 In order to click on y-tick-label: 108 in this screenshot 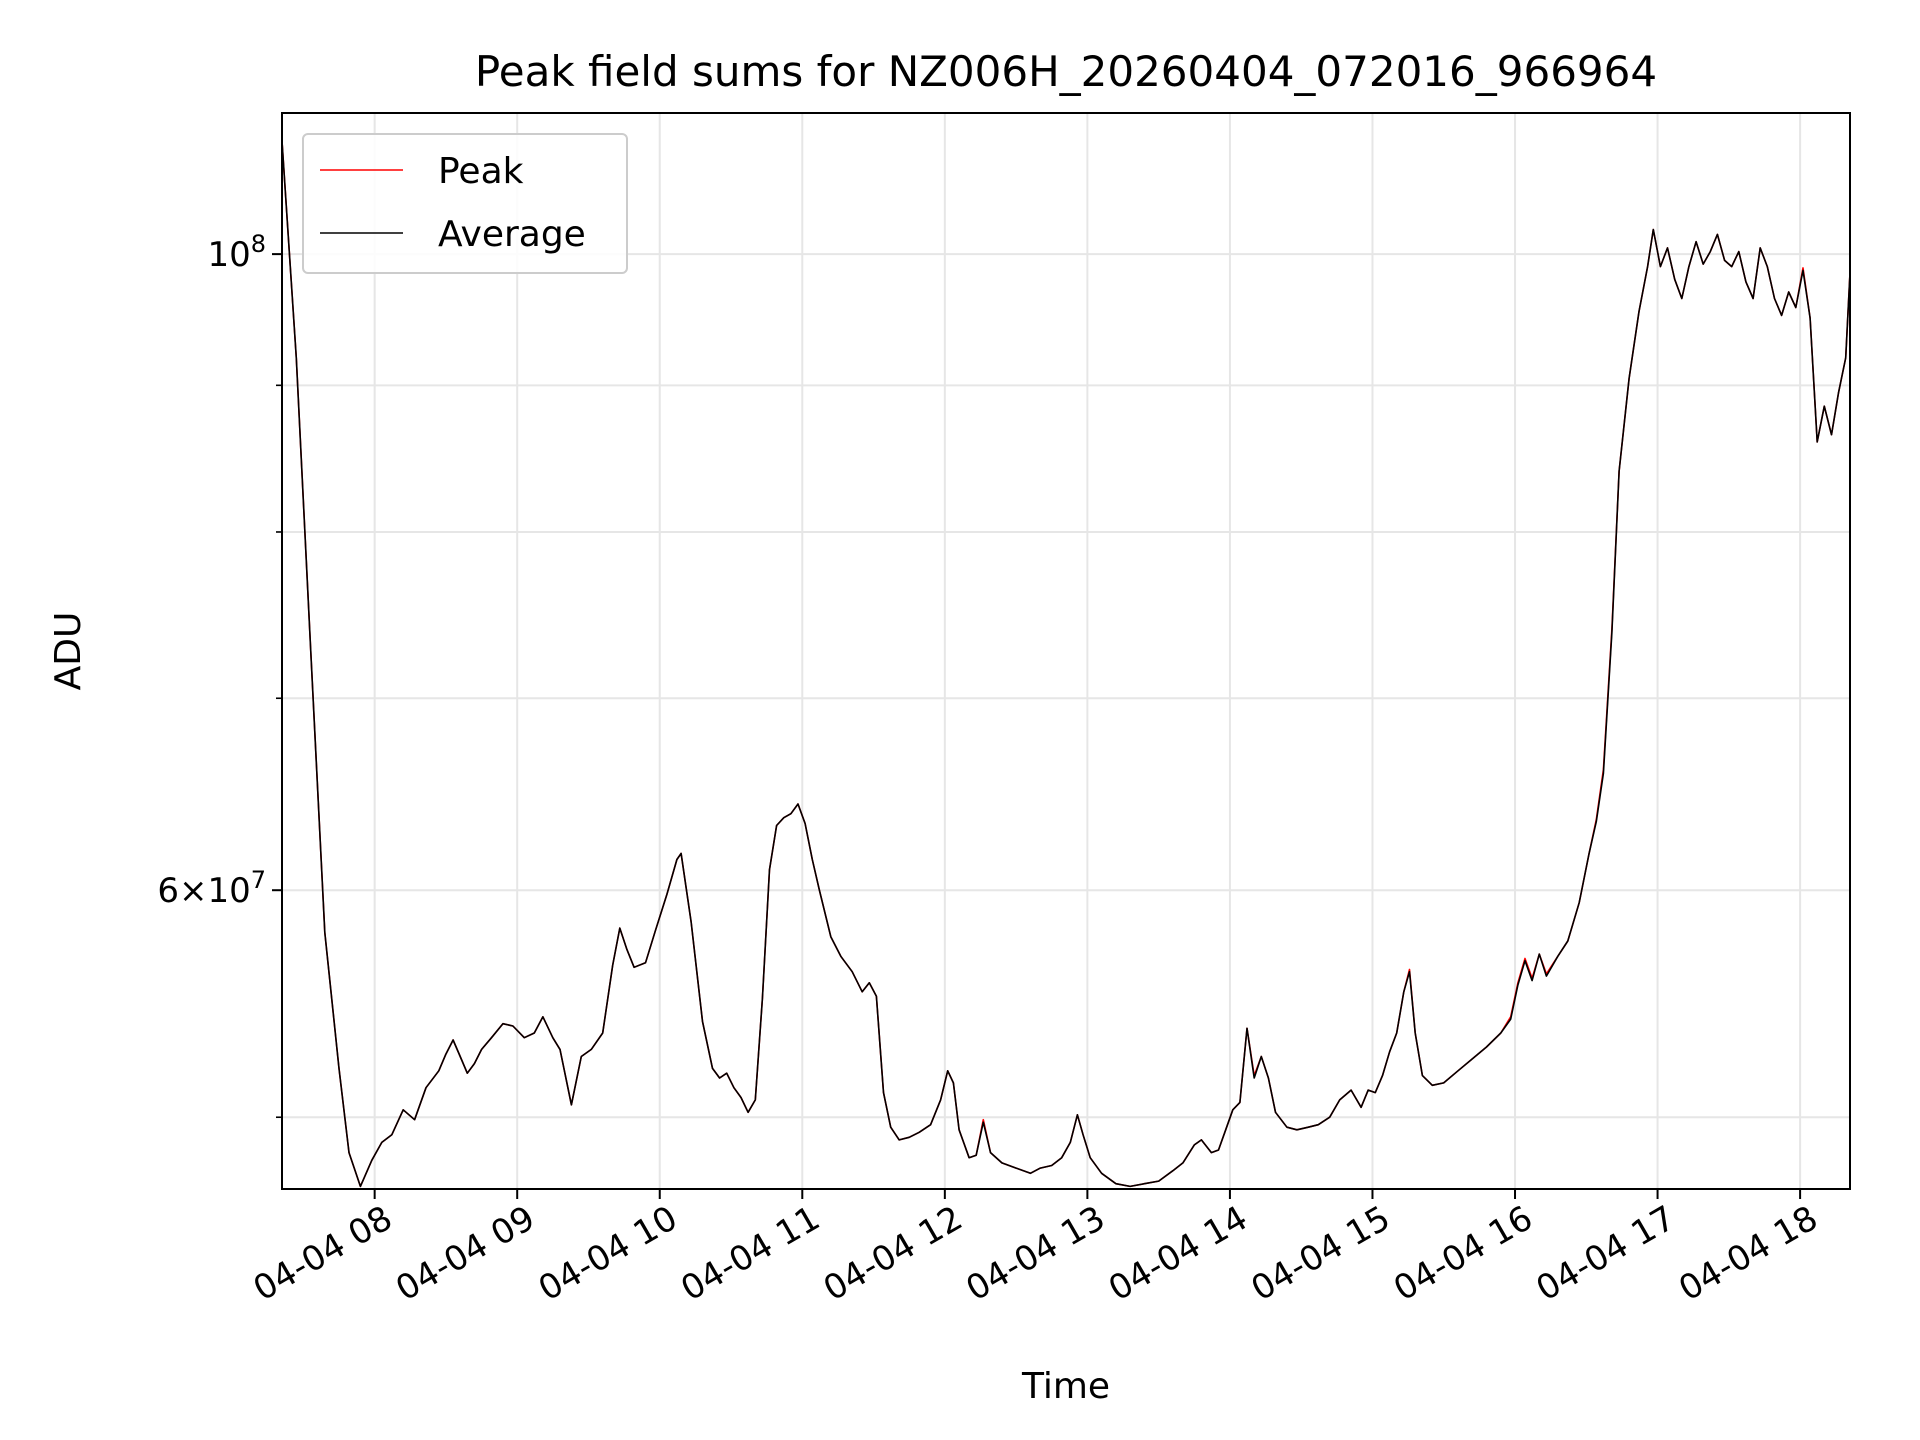, I will do `click(236, 252)`.